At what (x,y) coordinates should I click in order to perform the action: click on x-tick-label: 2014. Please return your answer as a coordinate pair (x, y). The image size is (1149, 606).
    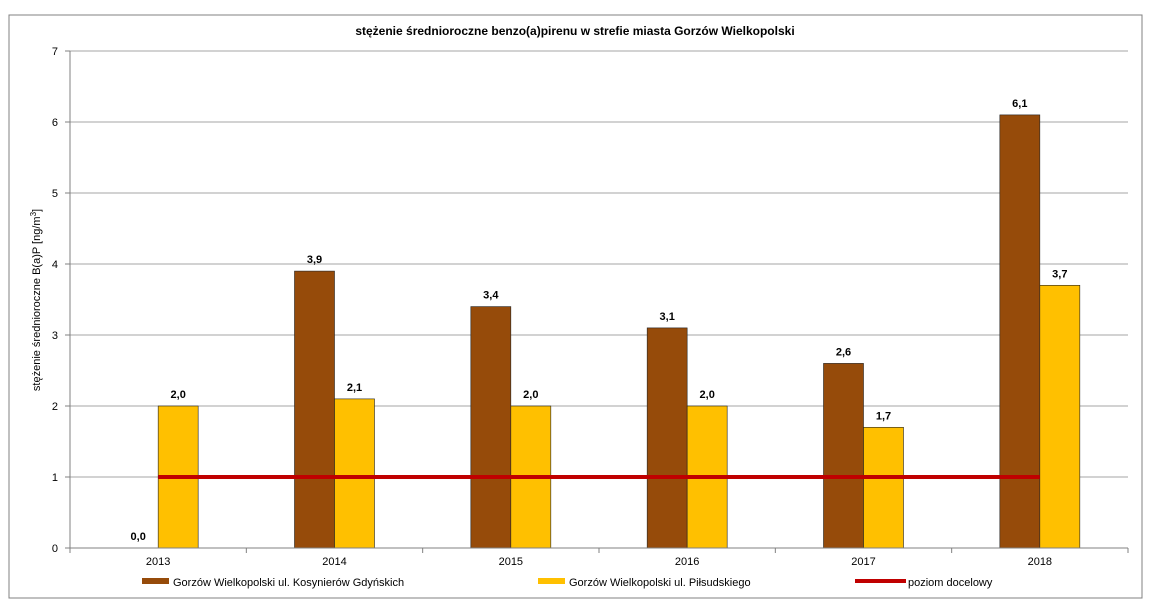
    Looking at the image, I should click on (334, 562).